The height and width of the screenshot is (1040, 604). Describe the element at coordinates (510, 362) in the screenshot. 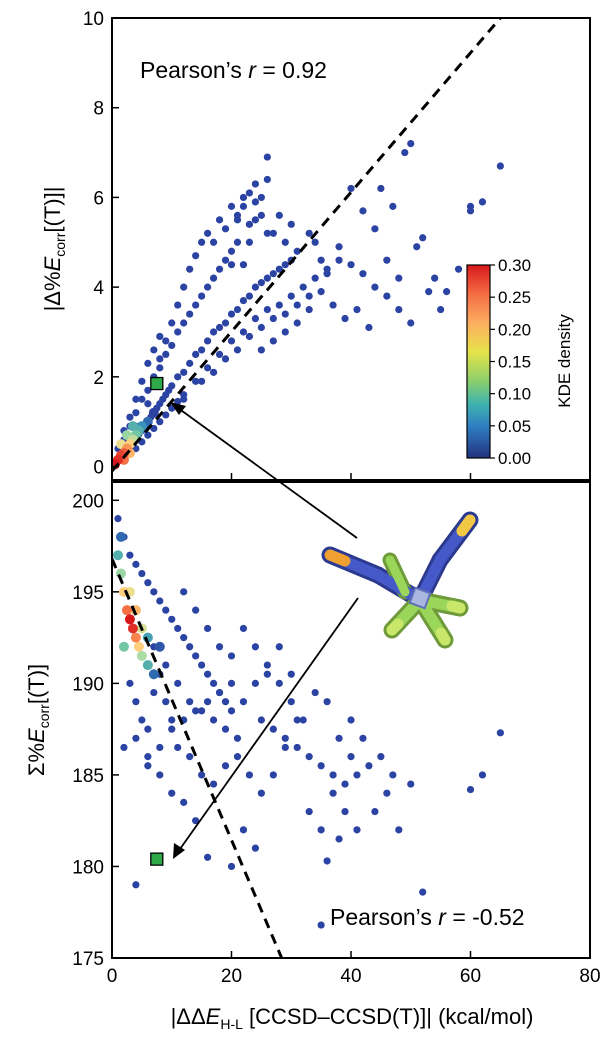

I see `colorbar-ticks: 0.30 0.25 0.20 0.15 0.10 0.05 0.00` at that location.